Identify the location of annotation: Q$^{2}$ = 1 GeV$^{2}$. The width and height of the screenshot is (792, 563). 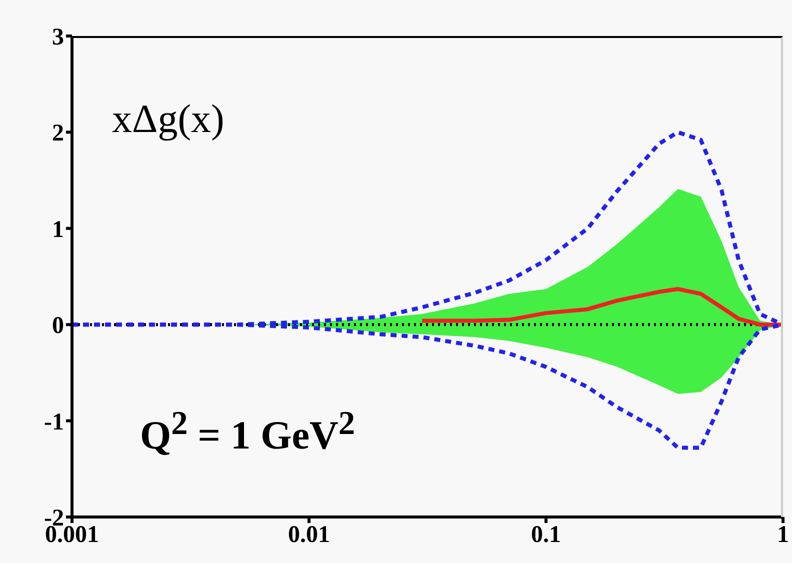
(248, 431).